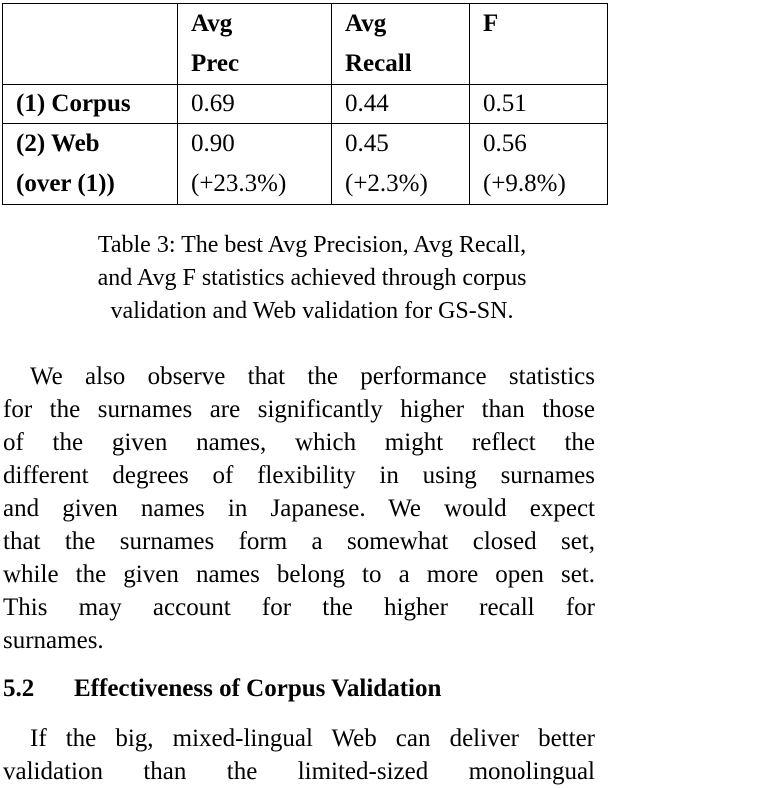  I want to click on section-title: Effectiveness of Corpus Validation, so click(258, 688).